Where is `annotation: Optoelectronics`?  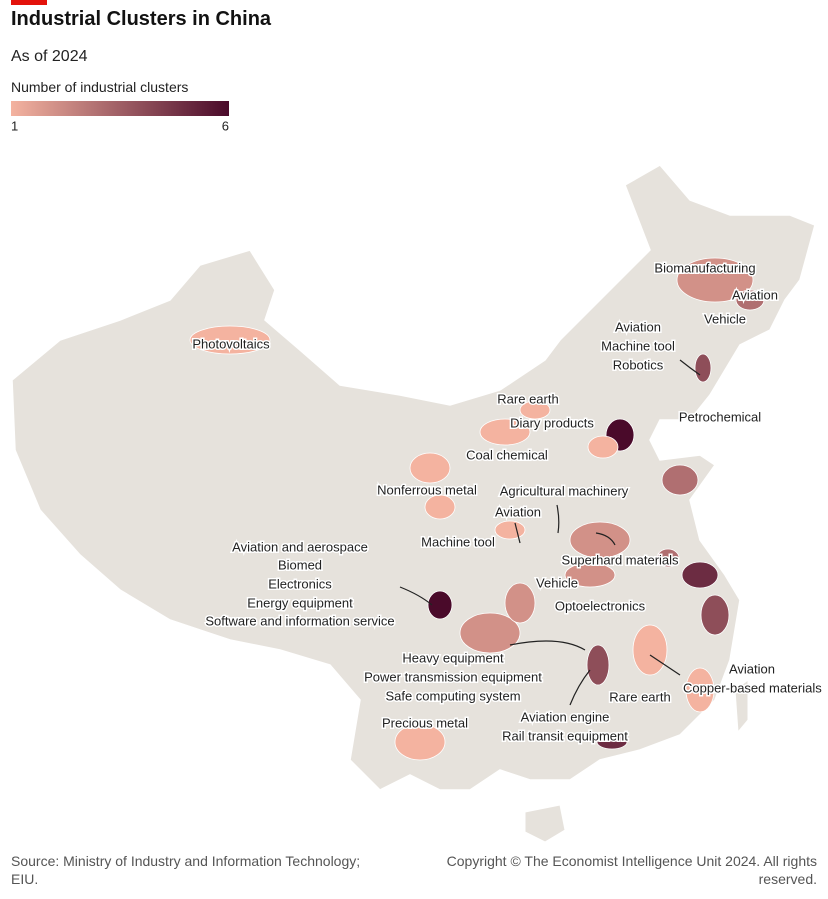
annotation: Optoelectronics is located at coordinates (600, 605).